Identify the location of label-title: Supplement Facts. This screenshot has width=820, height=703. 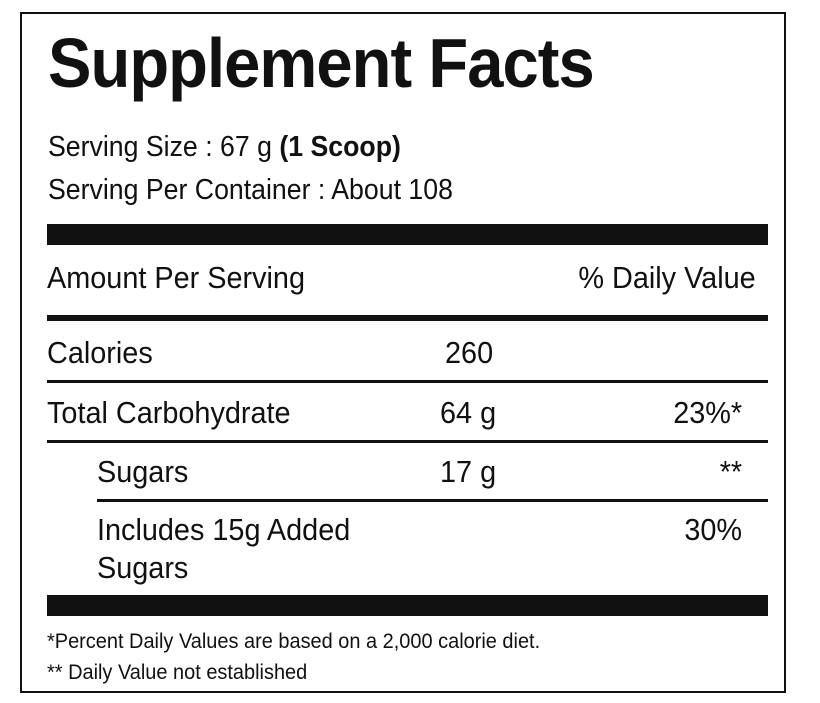
(321, 63).